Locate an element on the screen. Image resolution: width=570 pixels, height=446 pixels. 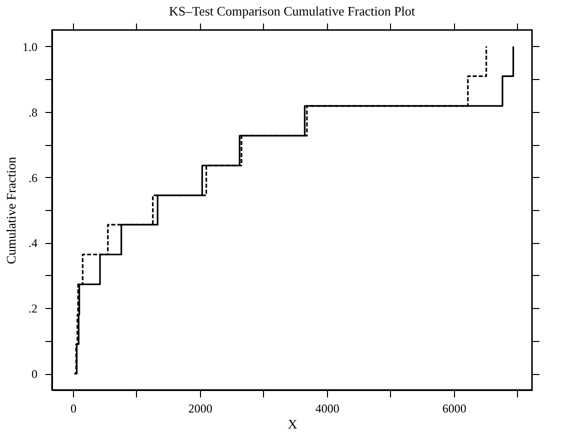
y-tick-label: .4 is located at coordinates (33, 243).